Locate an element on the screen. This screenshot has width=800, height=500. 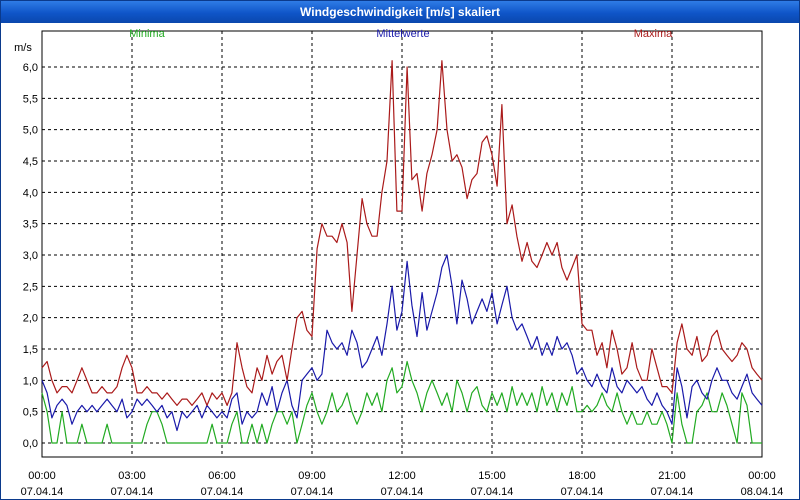
legend: Minima Mittelwerte Maxima is located at coordinates (401, 34).